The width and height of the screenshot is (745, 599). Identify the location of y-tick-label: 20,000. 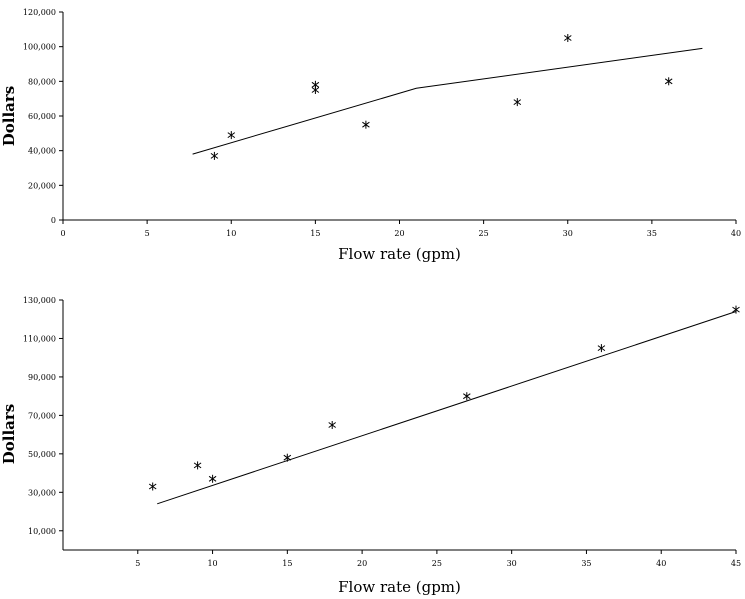
(42, 185).